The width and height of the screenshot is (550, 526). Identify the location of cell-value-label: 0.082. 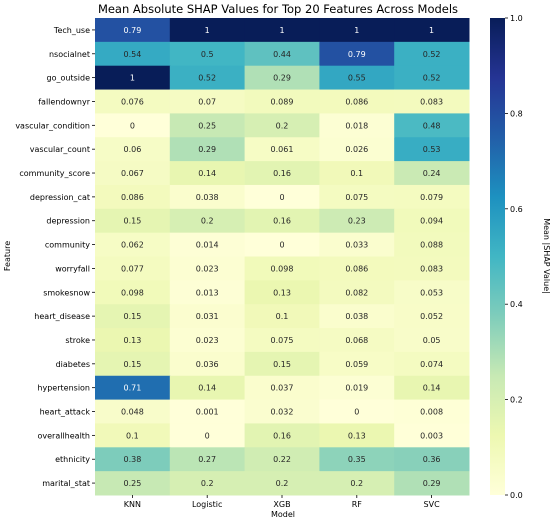
(356, 292).